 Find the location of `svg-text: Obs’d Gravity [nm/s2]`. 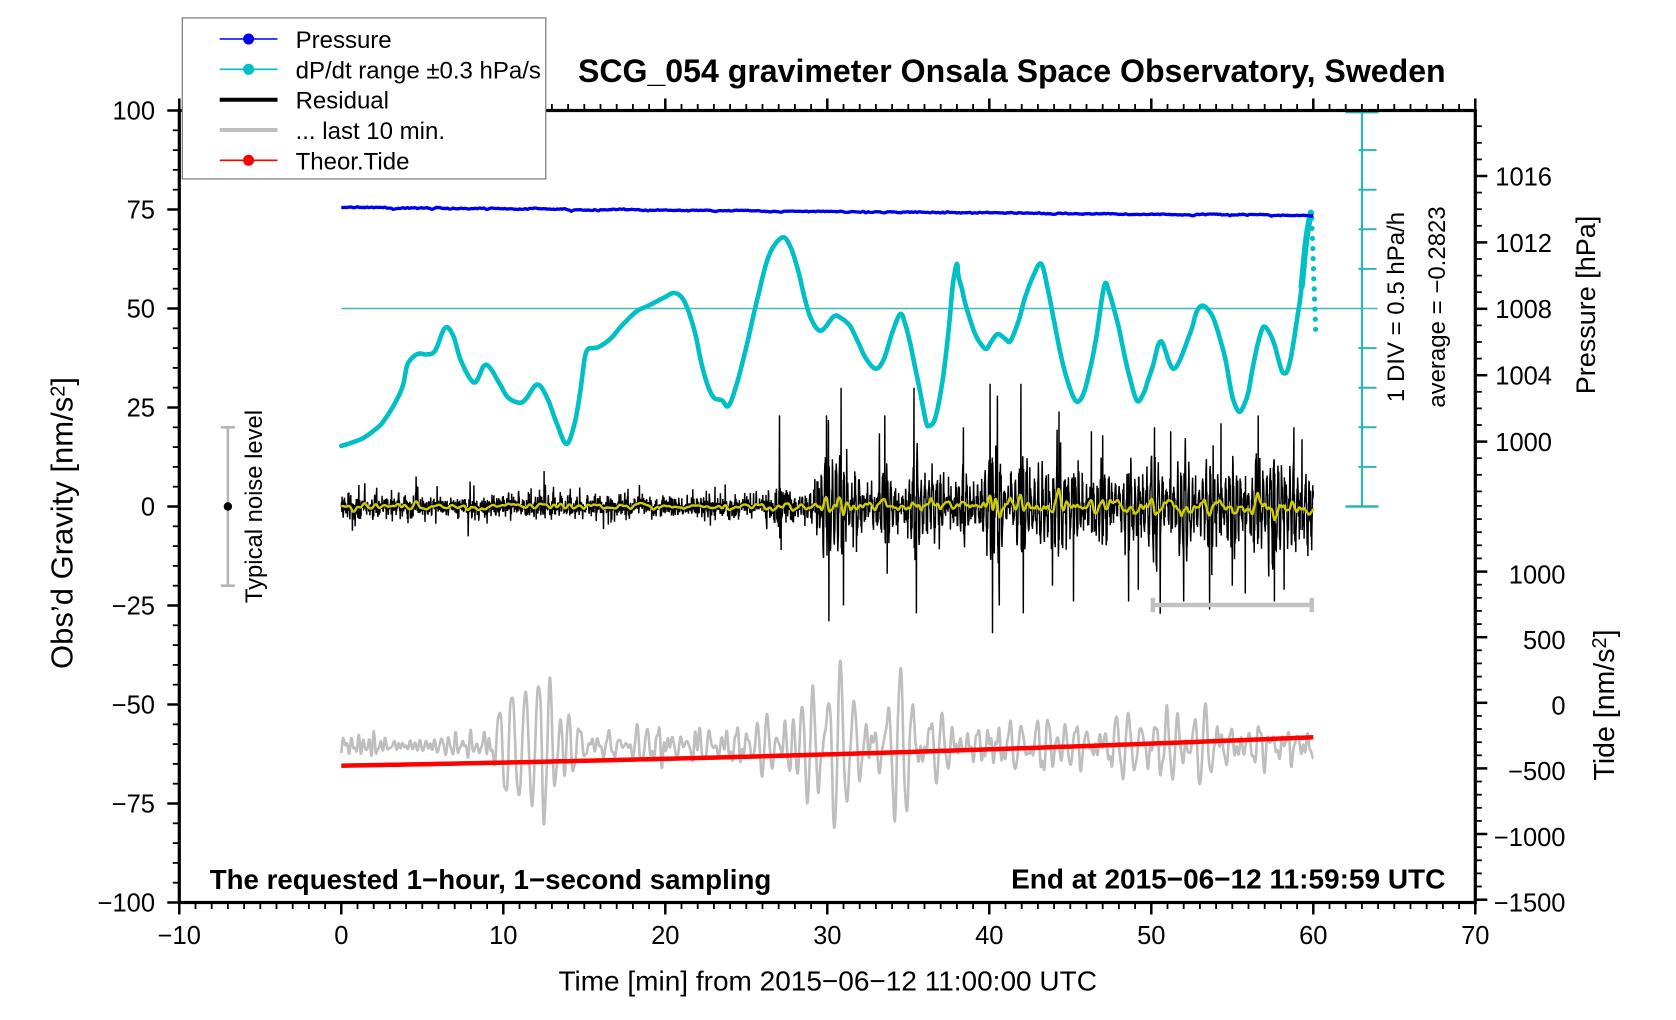

svg-text: Obs’d Gravity [nm/s2] is located at coordinates (62, 523).